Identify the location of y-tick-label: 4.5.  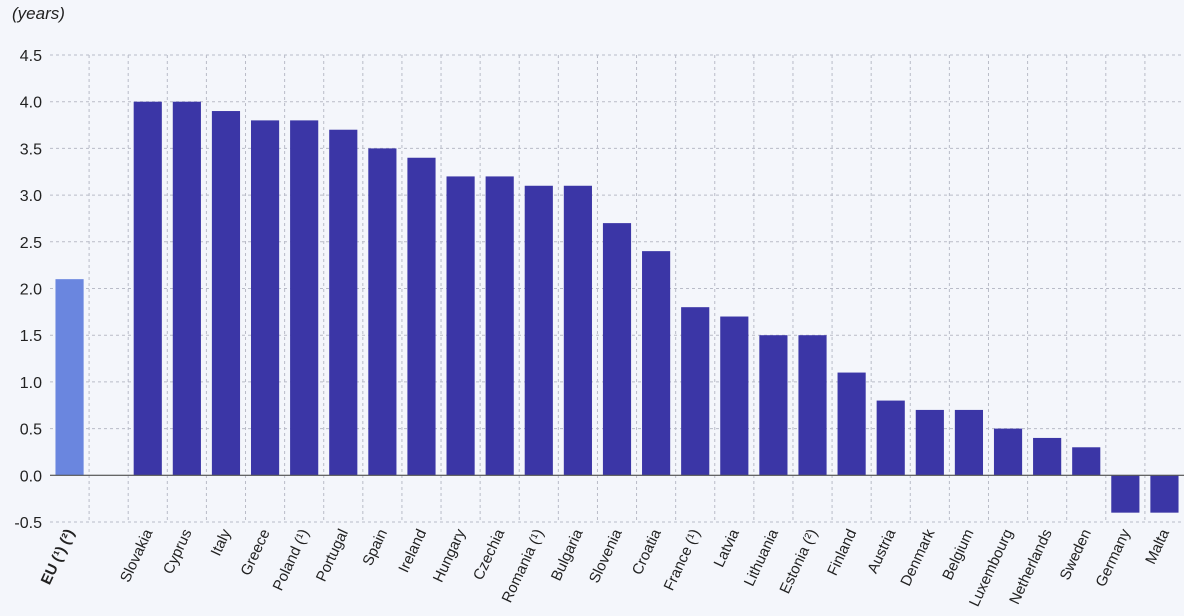
(31, 56).